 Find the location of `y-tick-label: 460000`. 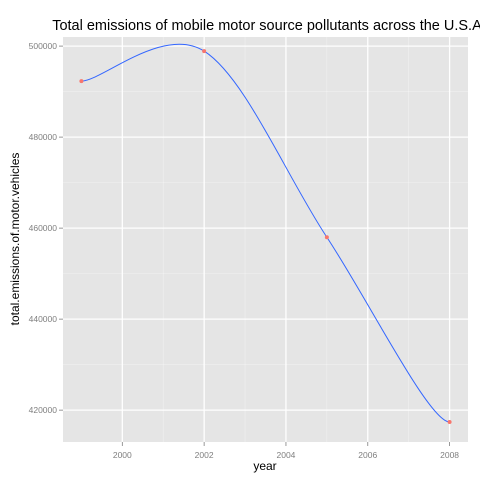

y-tick-label: 460000 is located at coordinates (43, 228).